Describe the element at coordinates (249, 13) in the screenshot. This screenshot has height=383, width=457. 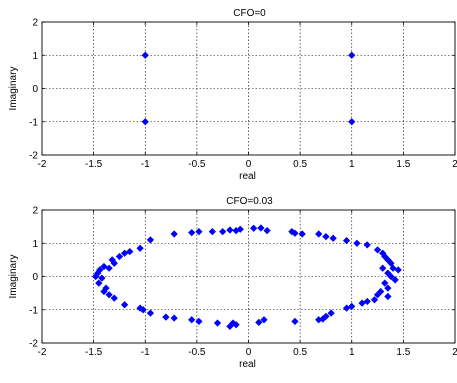
I see `chart-title: CFO=0` at that location.